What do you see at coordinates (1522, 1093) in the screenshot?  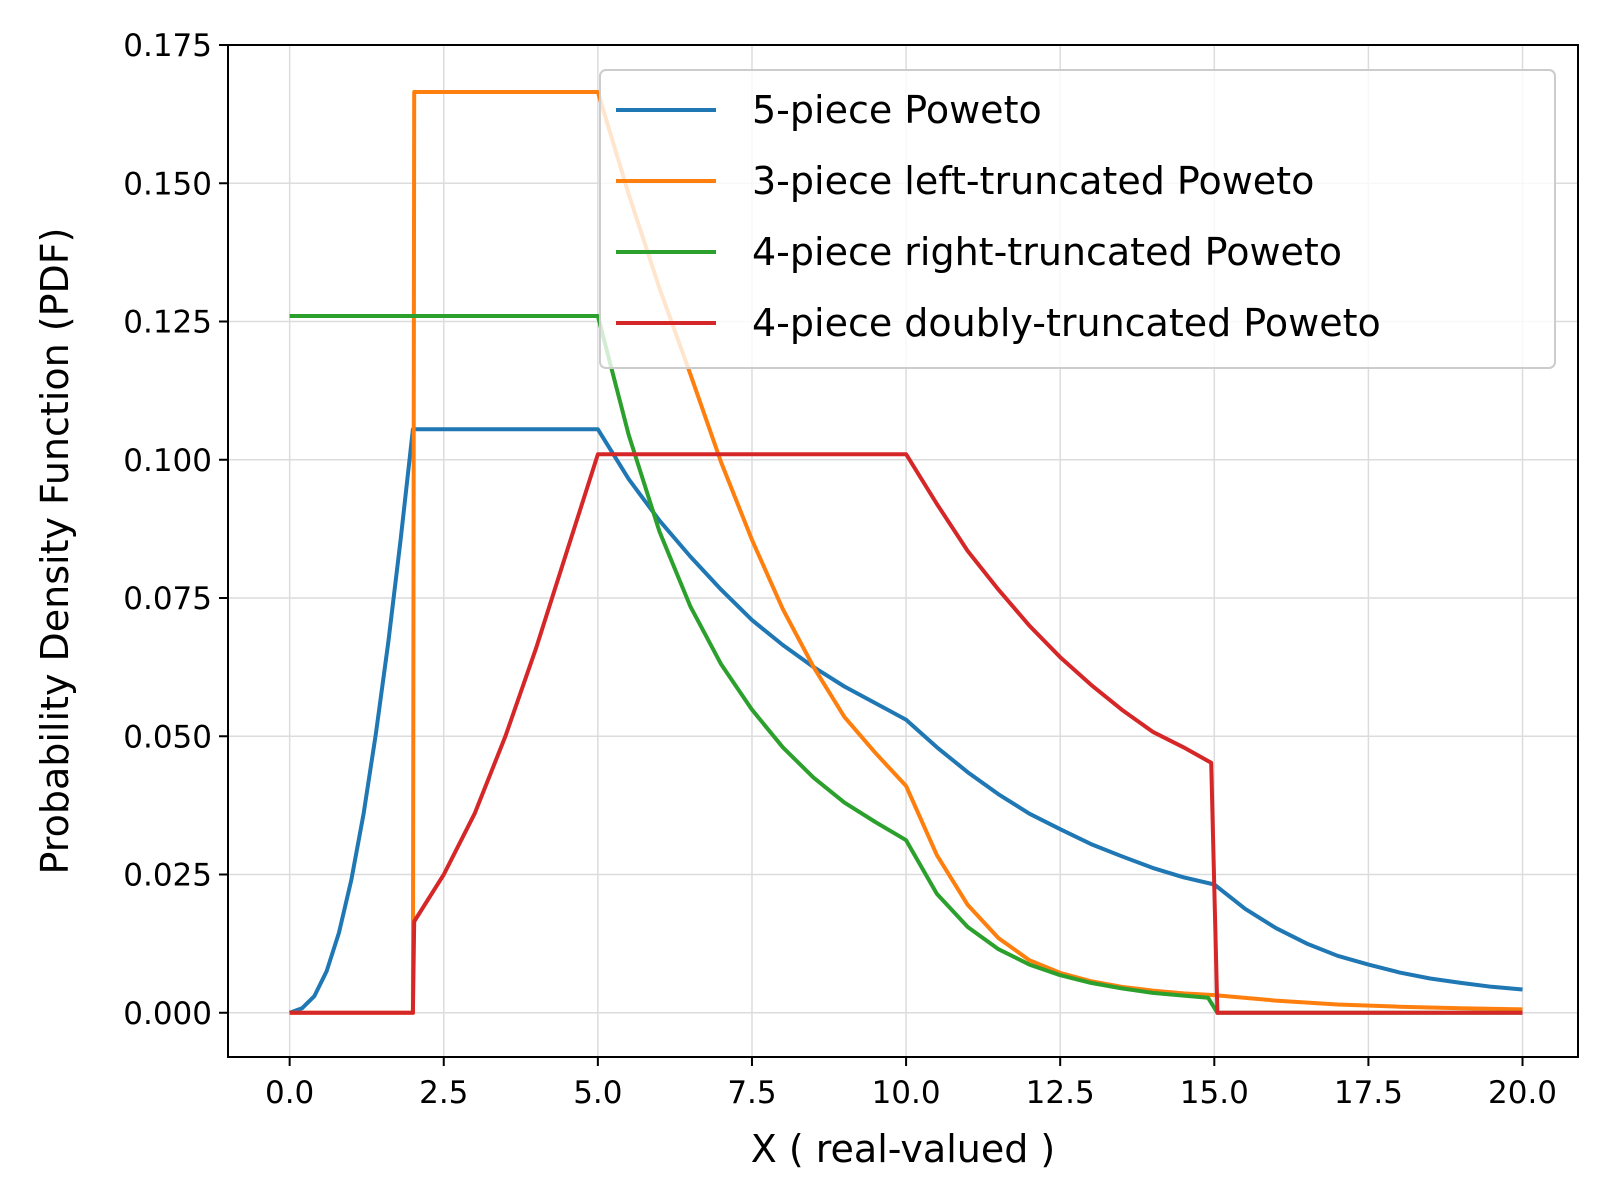 I see `x-tick-label: 20.0` at bounding box center [1522, 1093].